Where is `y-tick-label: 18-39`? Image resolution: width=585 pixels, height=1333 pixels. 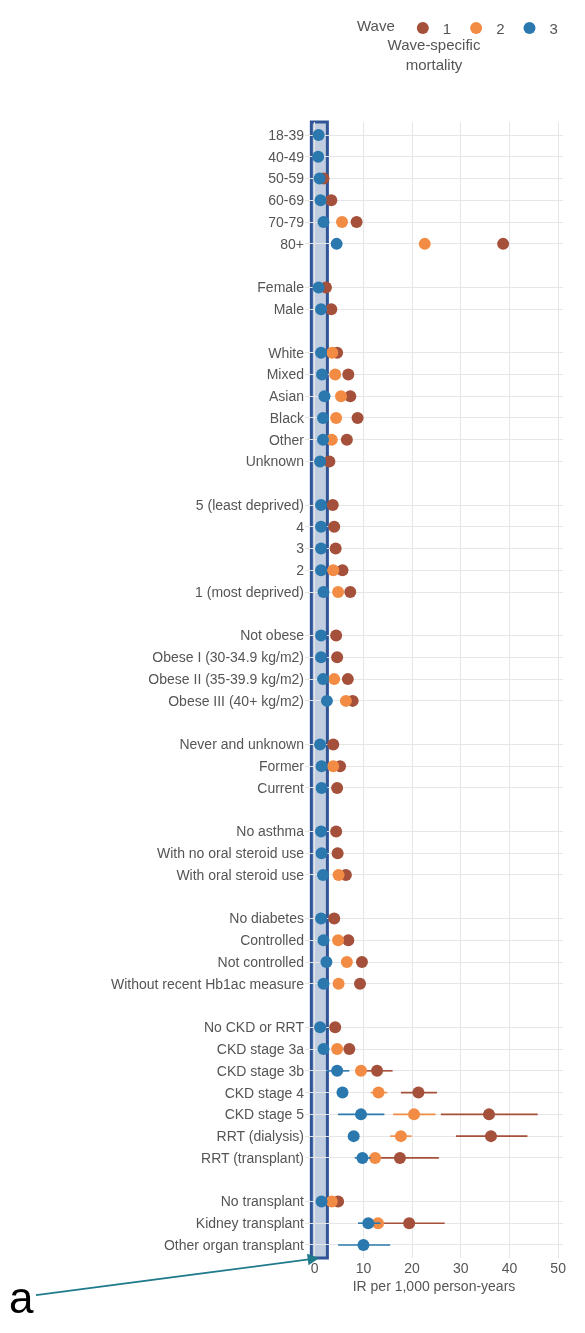
y-tick-label: 18-39 is located at coordinates (286, 134).